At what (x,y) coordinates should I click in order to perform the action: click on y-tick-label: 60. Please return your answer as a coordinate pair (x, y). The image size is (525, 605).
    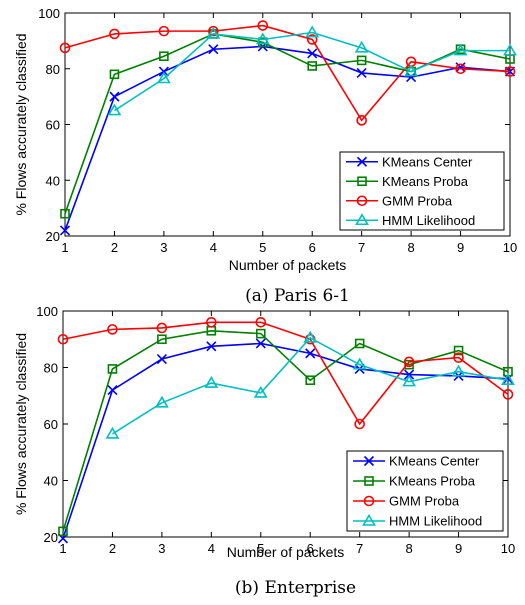
    Looking at the image, I should click on (53, 125).